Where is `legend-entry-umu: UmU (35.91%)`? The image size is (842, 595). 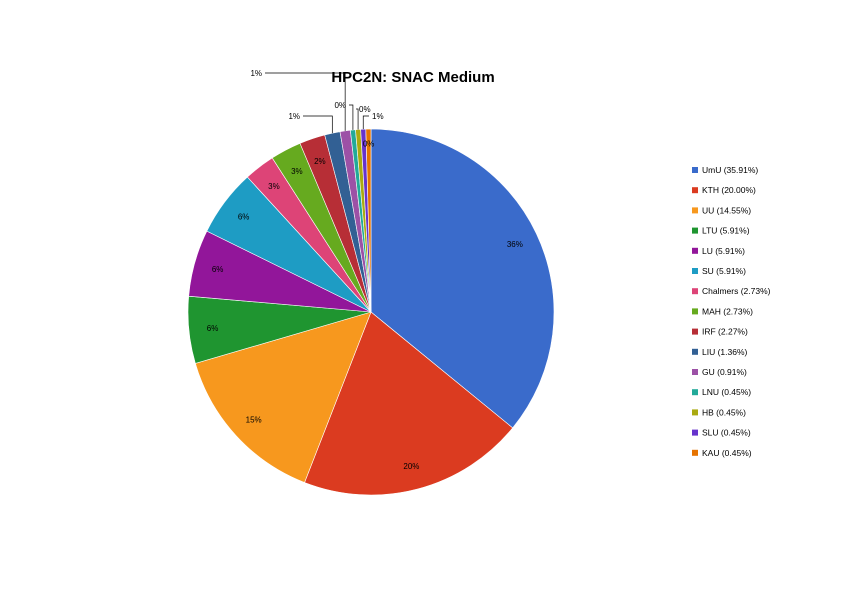
legend-entry-umu: UmU (35.91%) is located at coordinates (730, 170).